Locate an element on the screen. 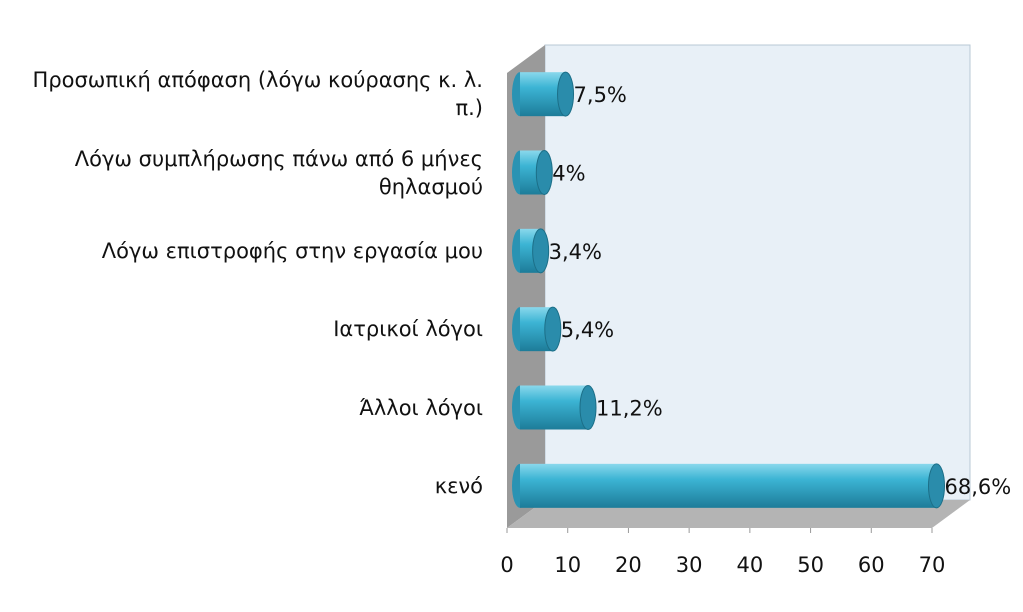 The width and height of the screenshot is (1023, 612). x-tick-label: 40 is located at coordinates (749, 565).